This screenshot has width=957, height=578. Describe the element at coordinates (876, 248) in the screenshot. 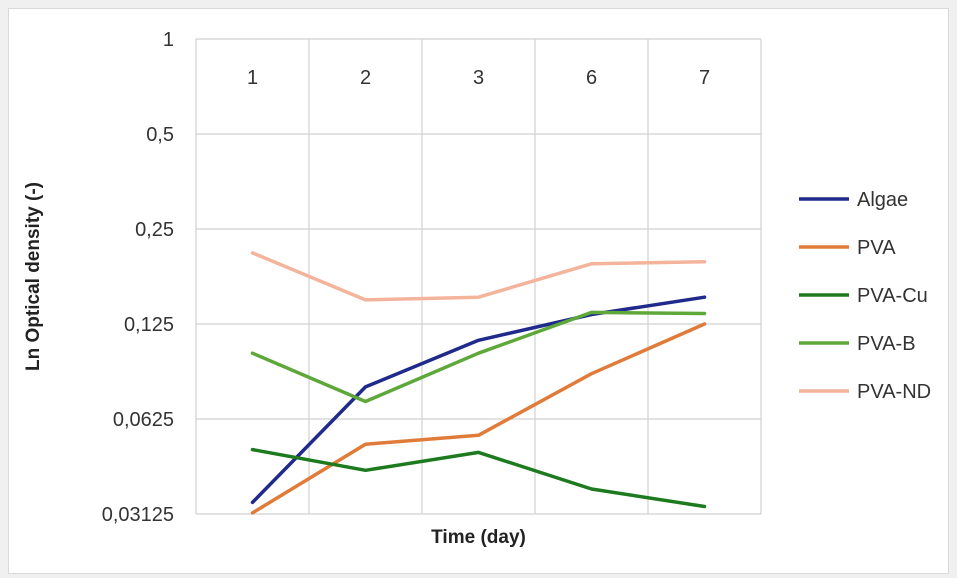

I see `legend-label: PVA` at that location.